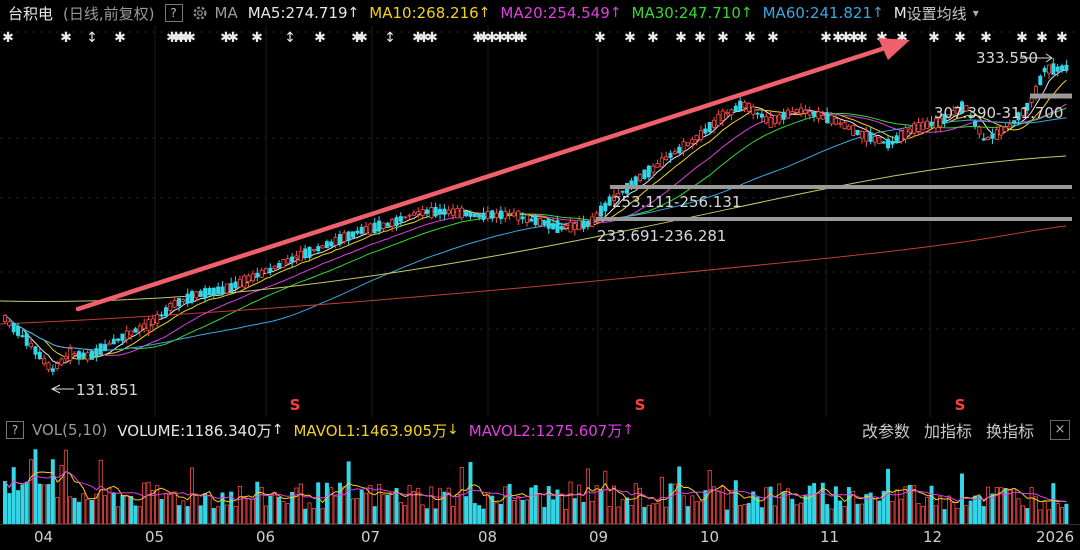 This screenshot has width=1080, height=550. I want to click on gear-icon, so click(200, 13).